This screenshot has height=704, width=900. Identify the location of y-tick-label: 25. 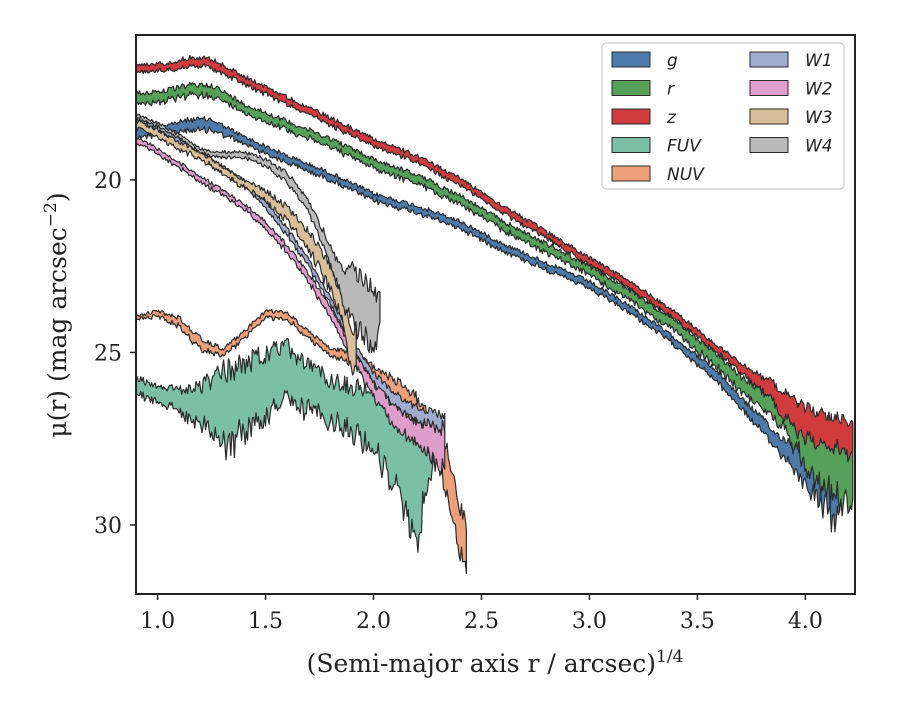
(108, 353).